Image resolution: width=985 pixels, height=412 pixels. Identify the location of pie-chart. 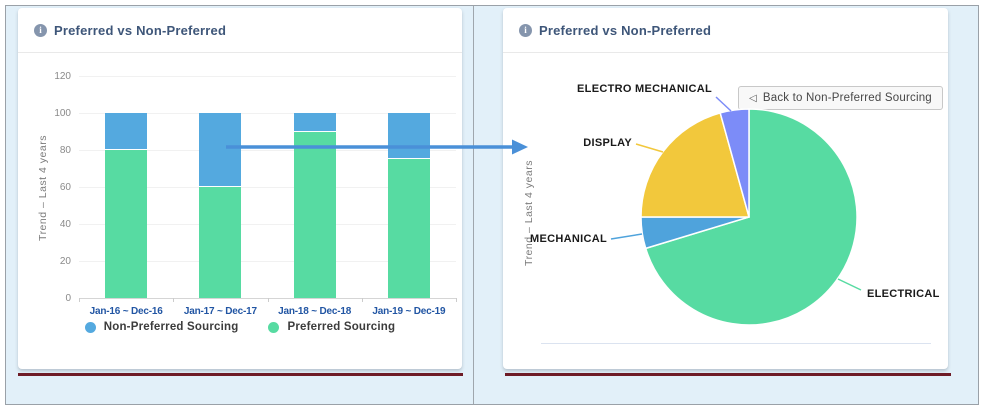
(736, 211).